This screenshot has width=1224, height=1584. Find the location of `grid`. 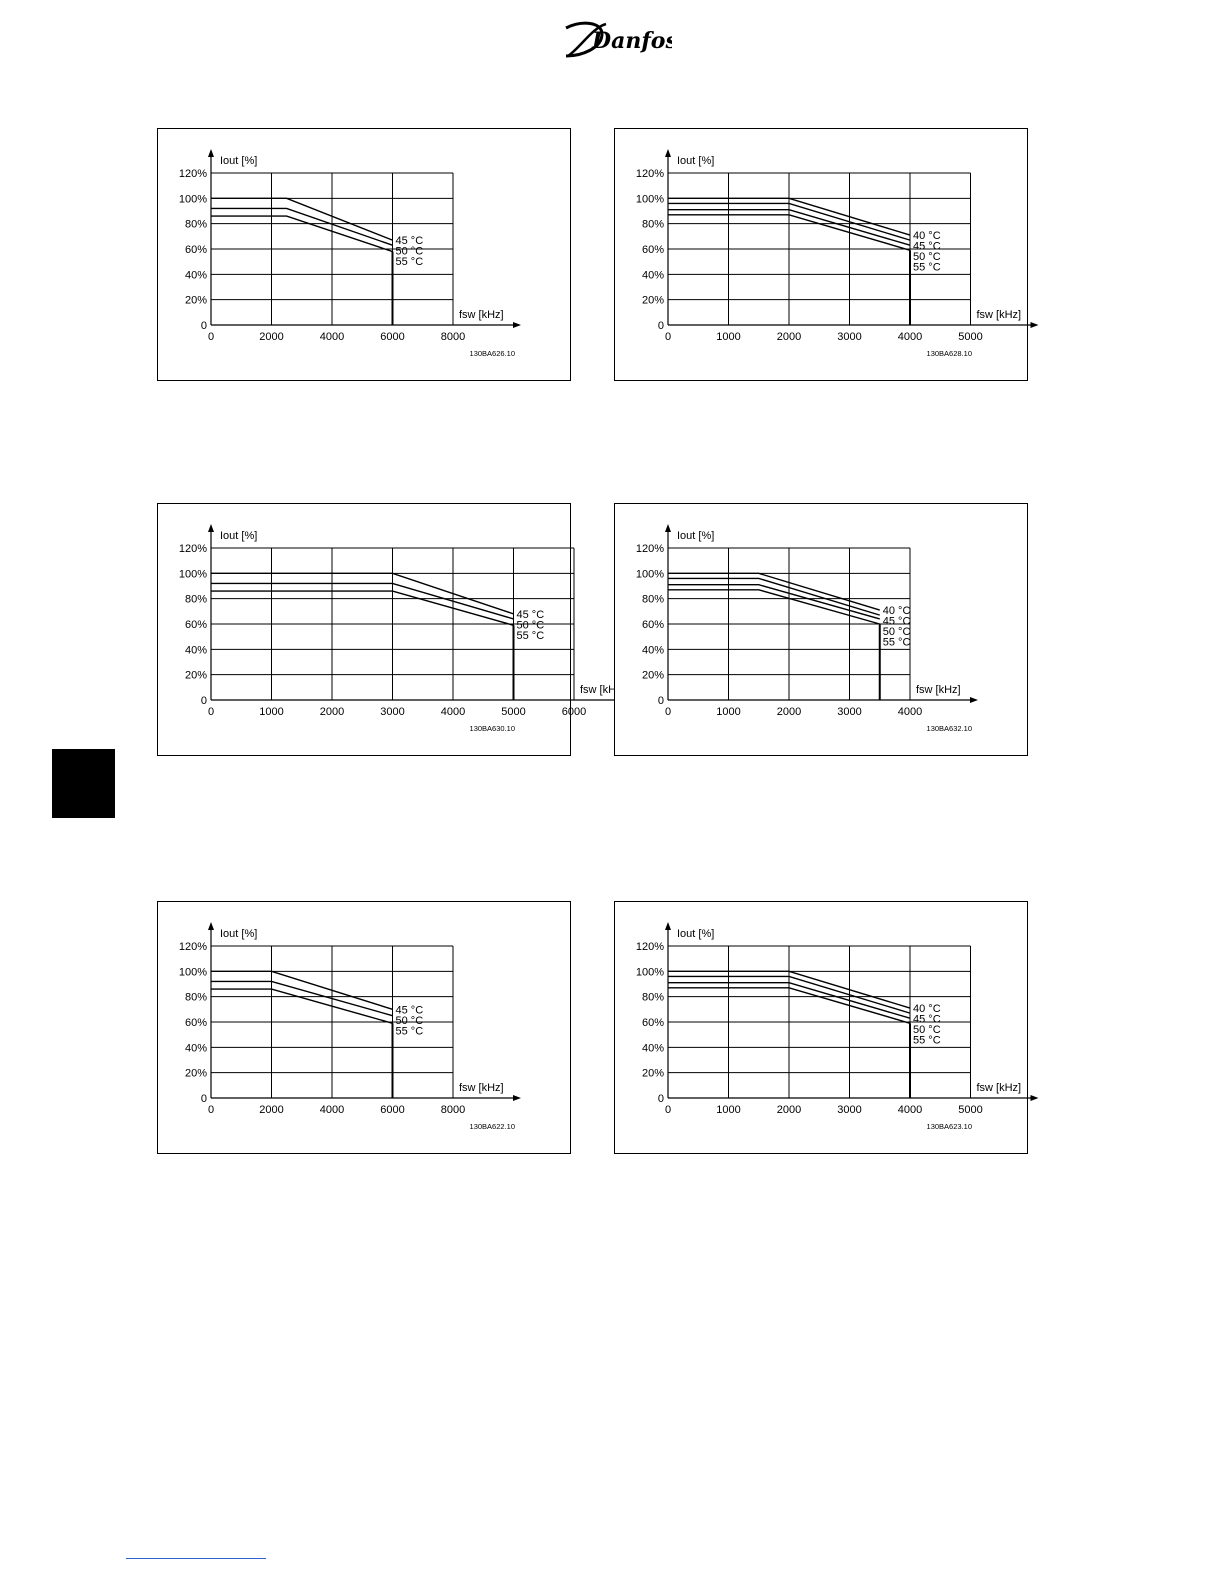

grid is located at coordinates (332, 248).